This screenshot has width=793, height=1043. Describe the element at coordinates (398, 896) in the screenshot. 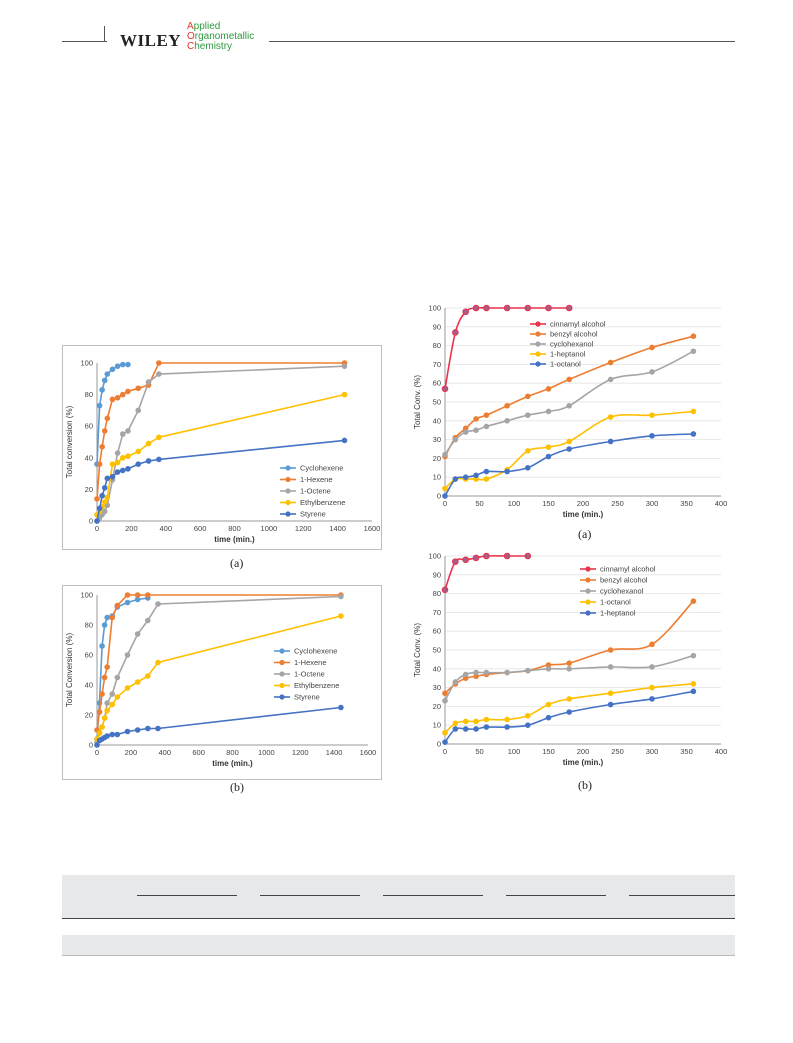

I see `table-header` at that location.